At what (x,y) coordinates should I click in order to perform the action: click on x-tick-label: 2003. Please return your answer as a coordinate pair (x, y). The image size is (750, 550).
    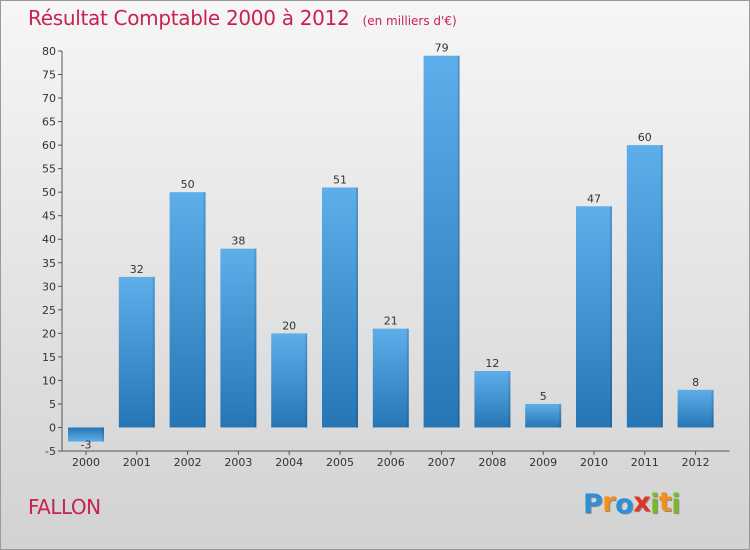
    Looking at the image, I should click on (238, 462).